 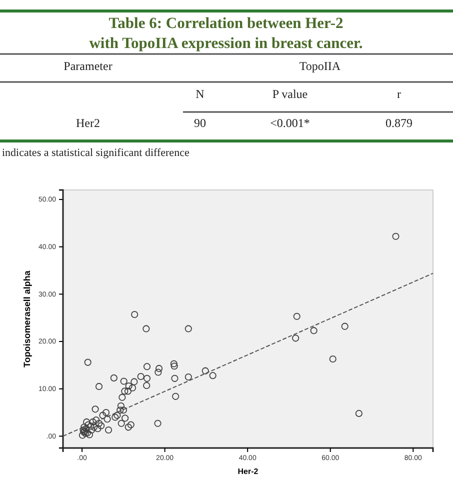 I want to click on y-axis-title: Topoisomerasell alpha, so click(x=27, y=319).